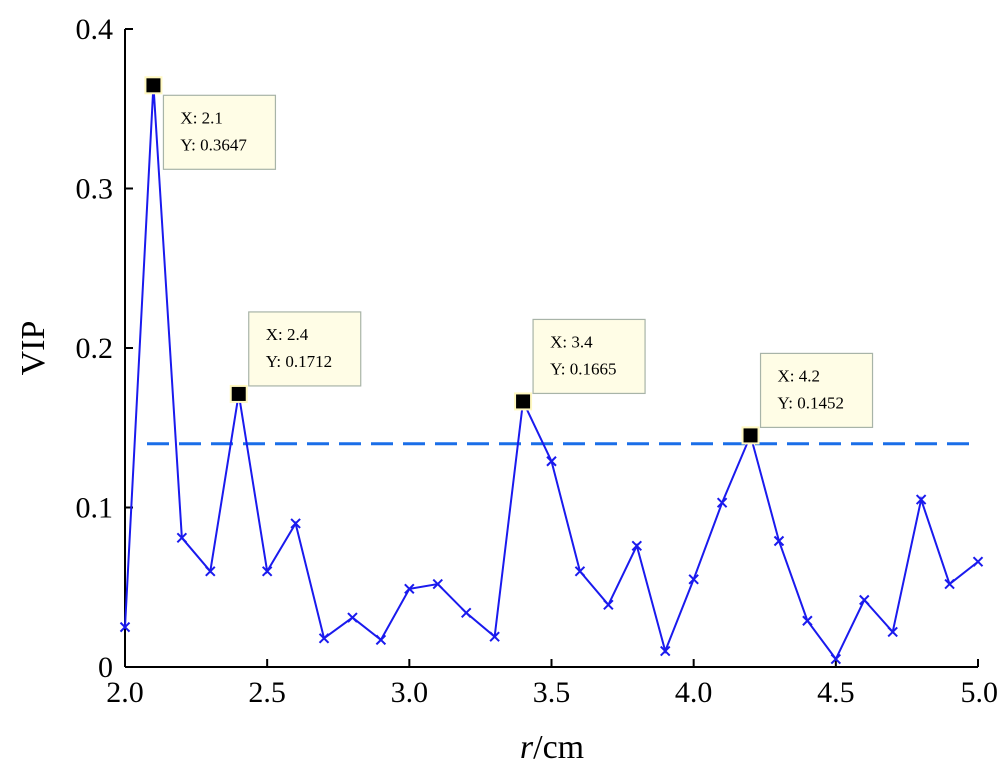 The height and width of the screenshot is (772, 1000). I want to click on y-tick-label: 0.1, so click(95, 508).